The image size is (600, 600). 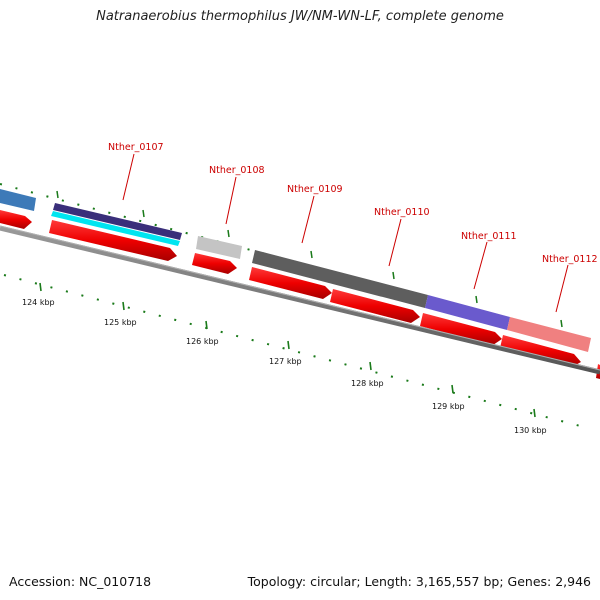 What do you see at coordinates (120, 322) in the screenshot?
I see `scale-label-125: 125 kbp` at bounding box center [120, 322].